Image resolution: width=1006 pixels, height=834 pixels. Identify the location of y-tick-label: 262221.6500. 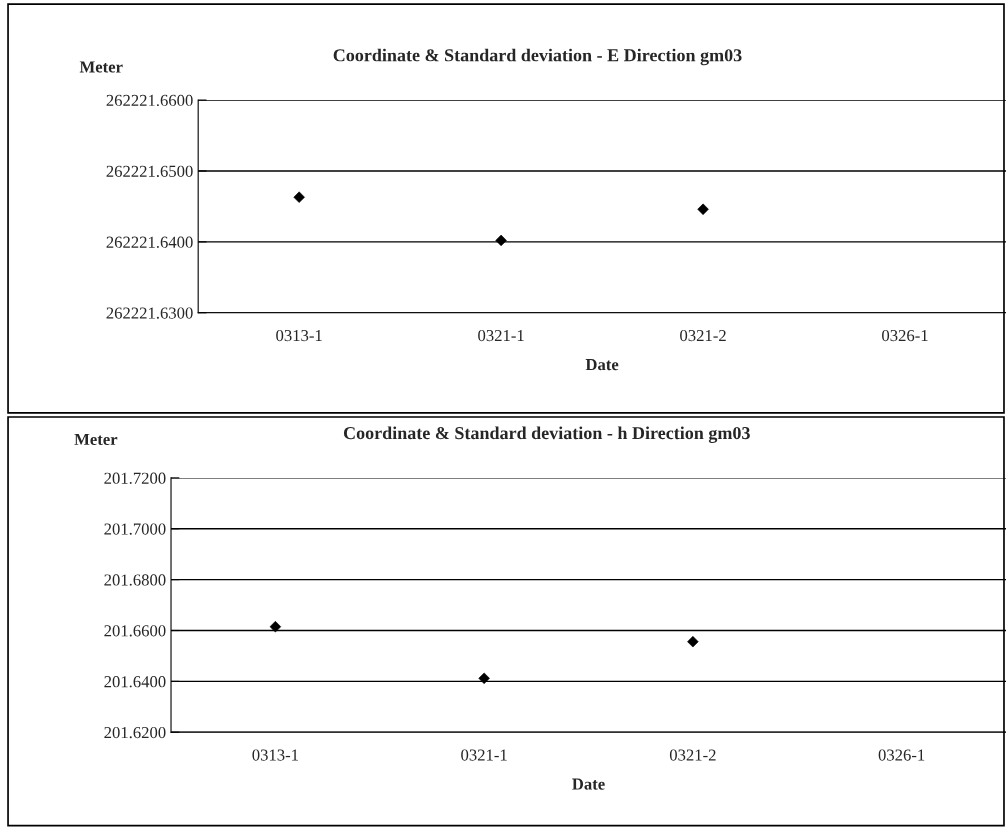
(149, 171).